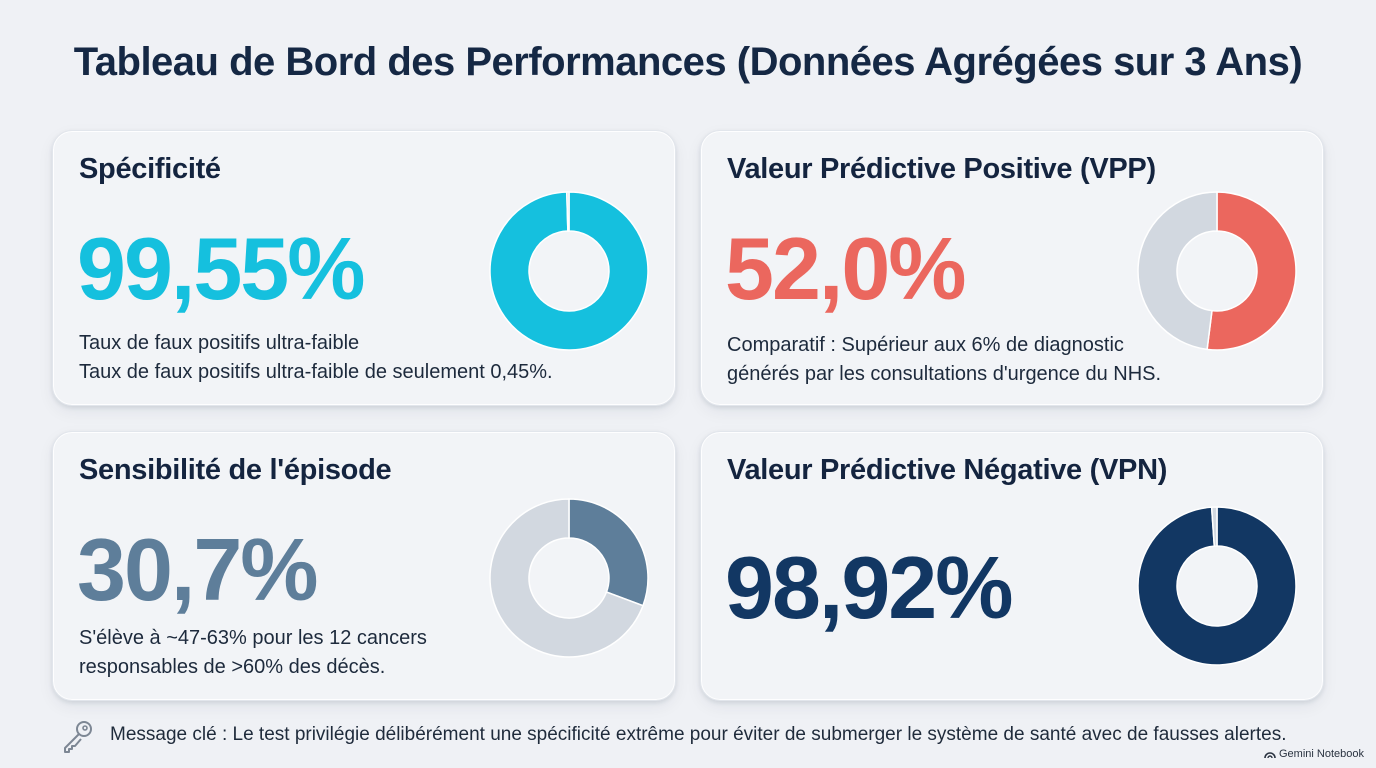  What do you see at coordinates (235, 470) in the screenshot?
I see `card-title: Sensibilité de l'épisode` at bounding box center [235, 470].